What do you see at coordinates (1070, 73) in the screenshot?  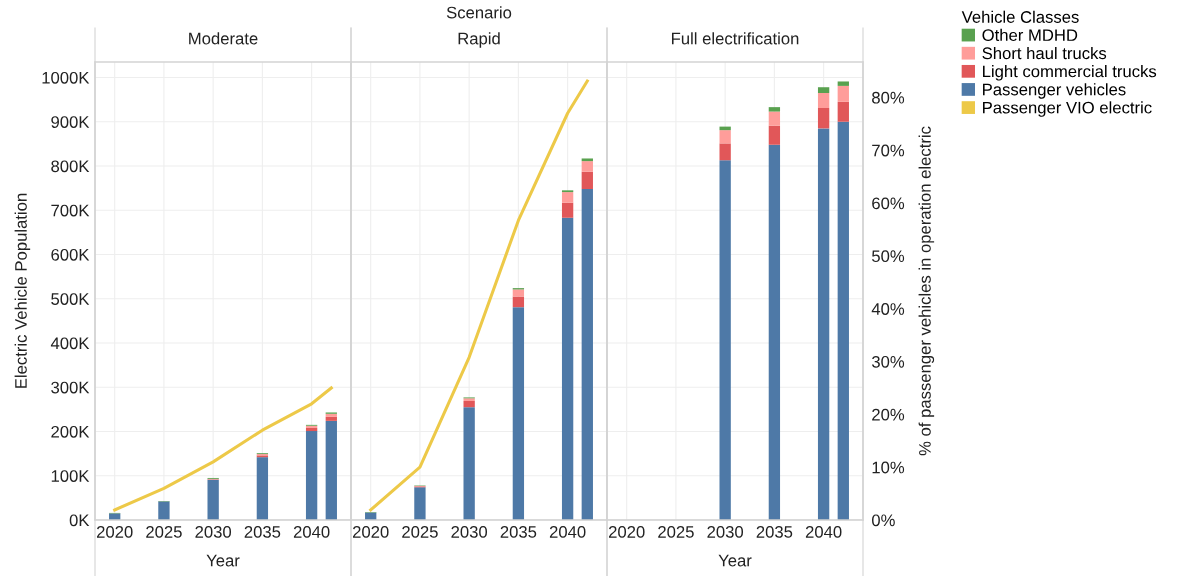 I see `legend-label: Light commercial trucks` at bounding box center [1070, 73].